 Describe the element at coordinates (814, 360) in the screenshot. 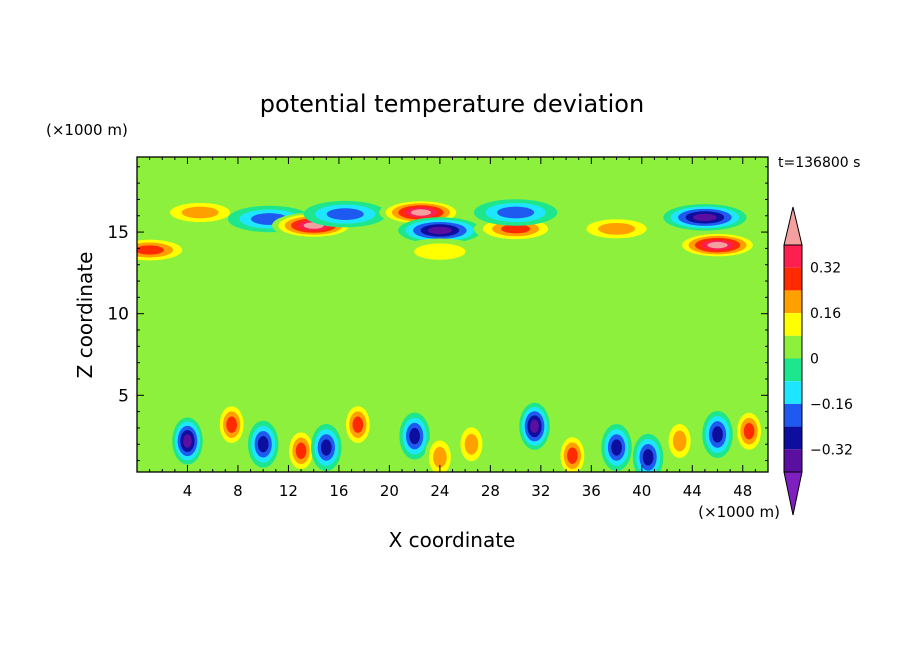

I see `colorbar-tick-label: 0` at that location.